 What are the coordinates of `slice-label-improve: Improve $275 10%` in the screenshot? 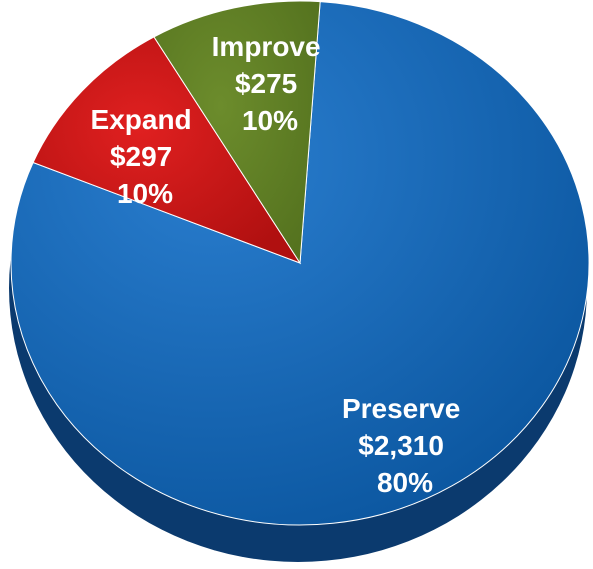 It's located at (270, 83).